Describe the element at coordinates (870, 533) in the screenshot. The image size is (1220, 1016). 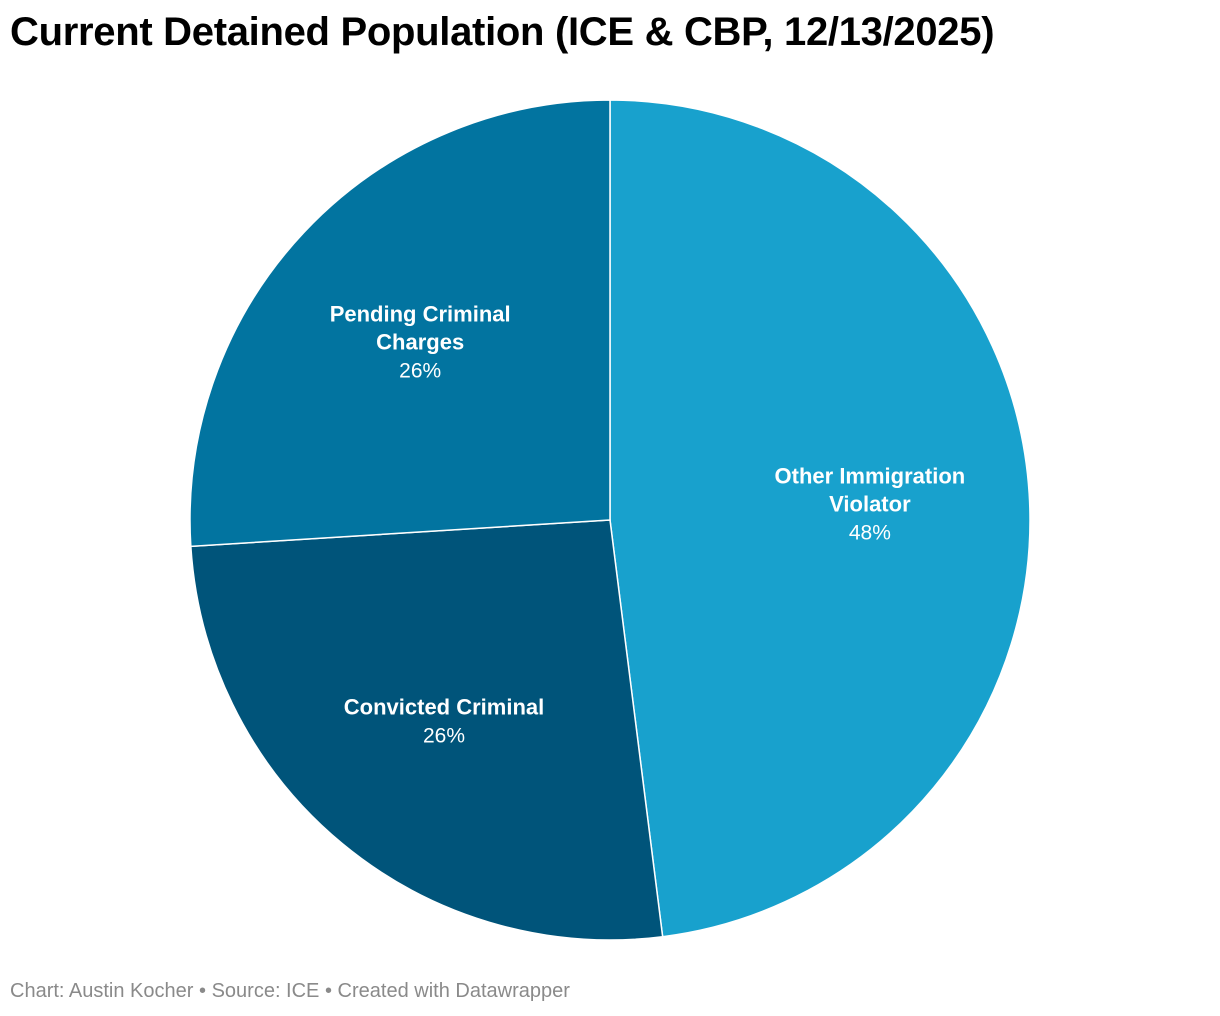
I see `slice-label-value: 48%` at that location.